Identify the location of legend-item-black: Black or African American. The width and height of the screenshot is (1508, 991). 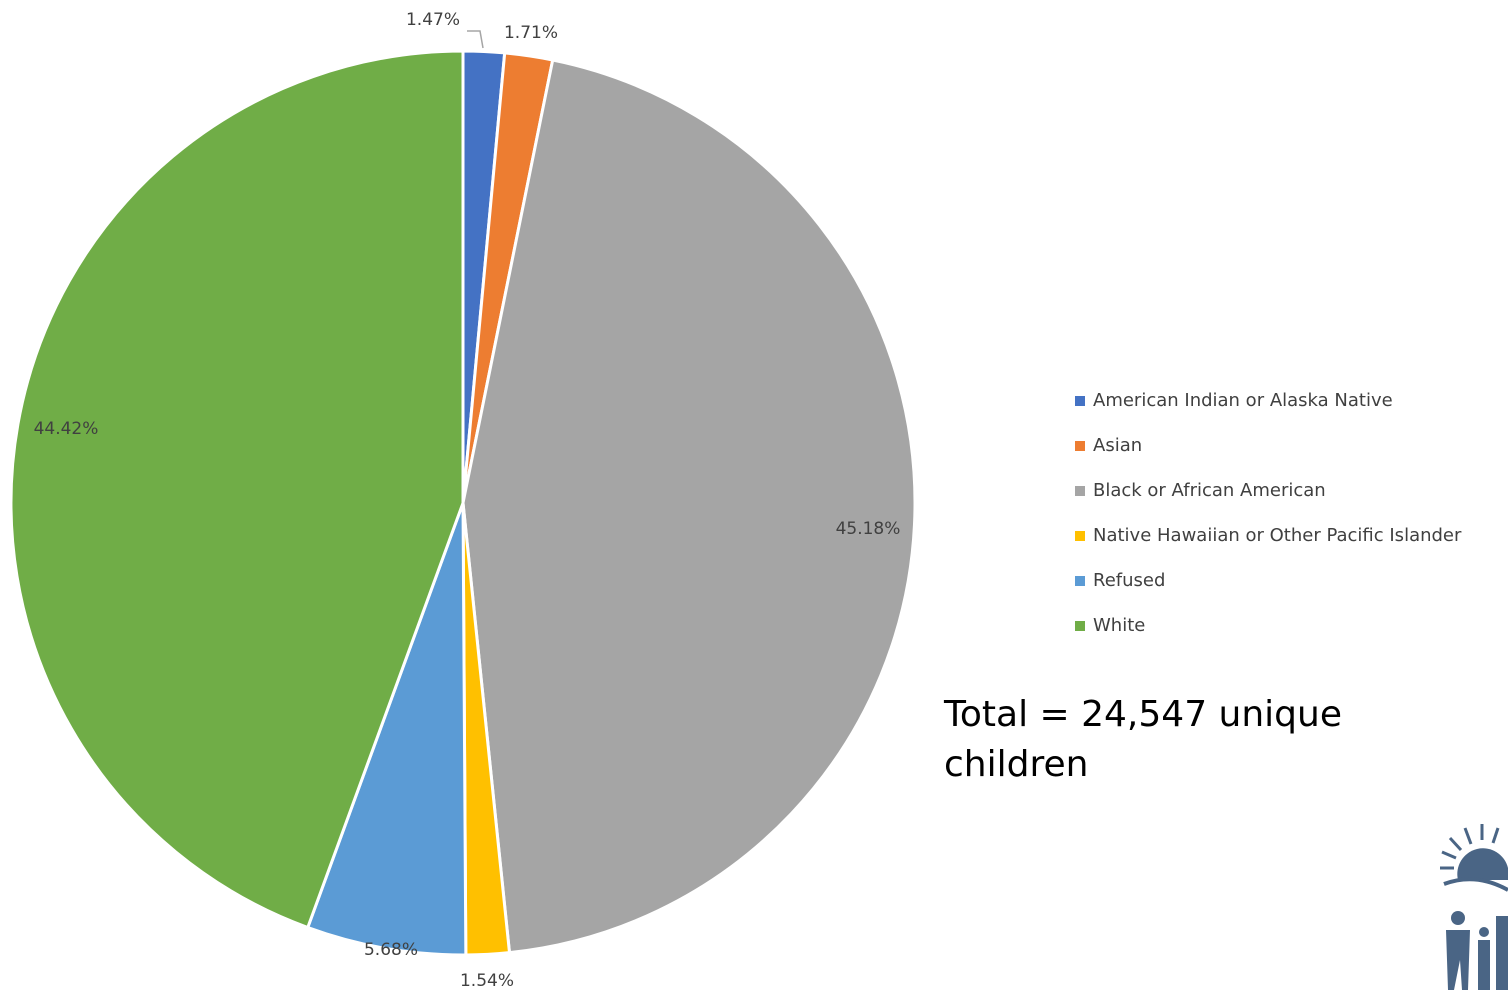
(1268, 490).